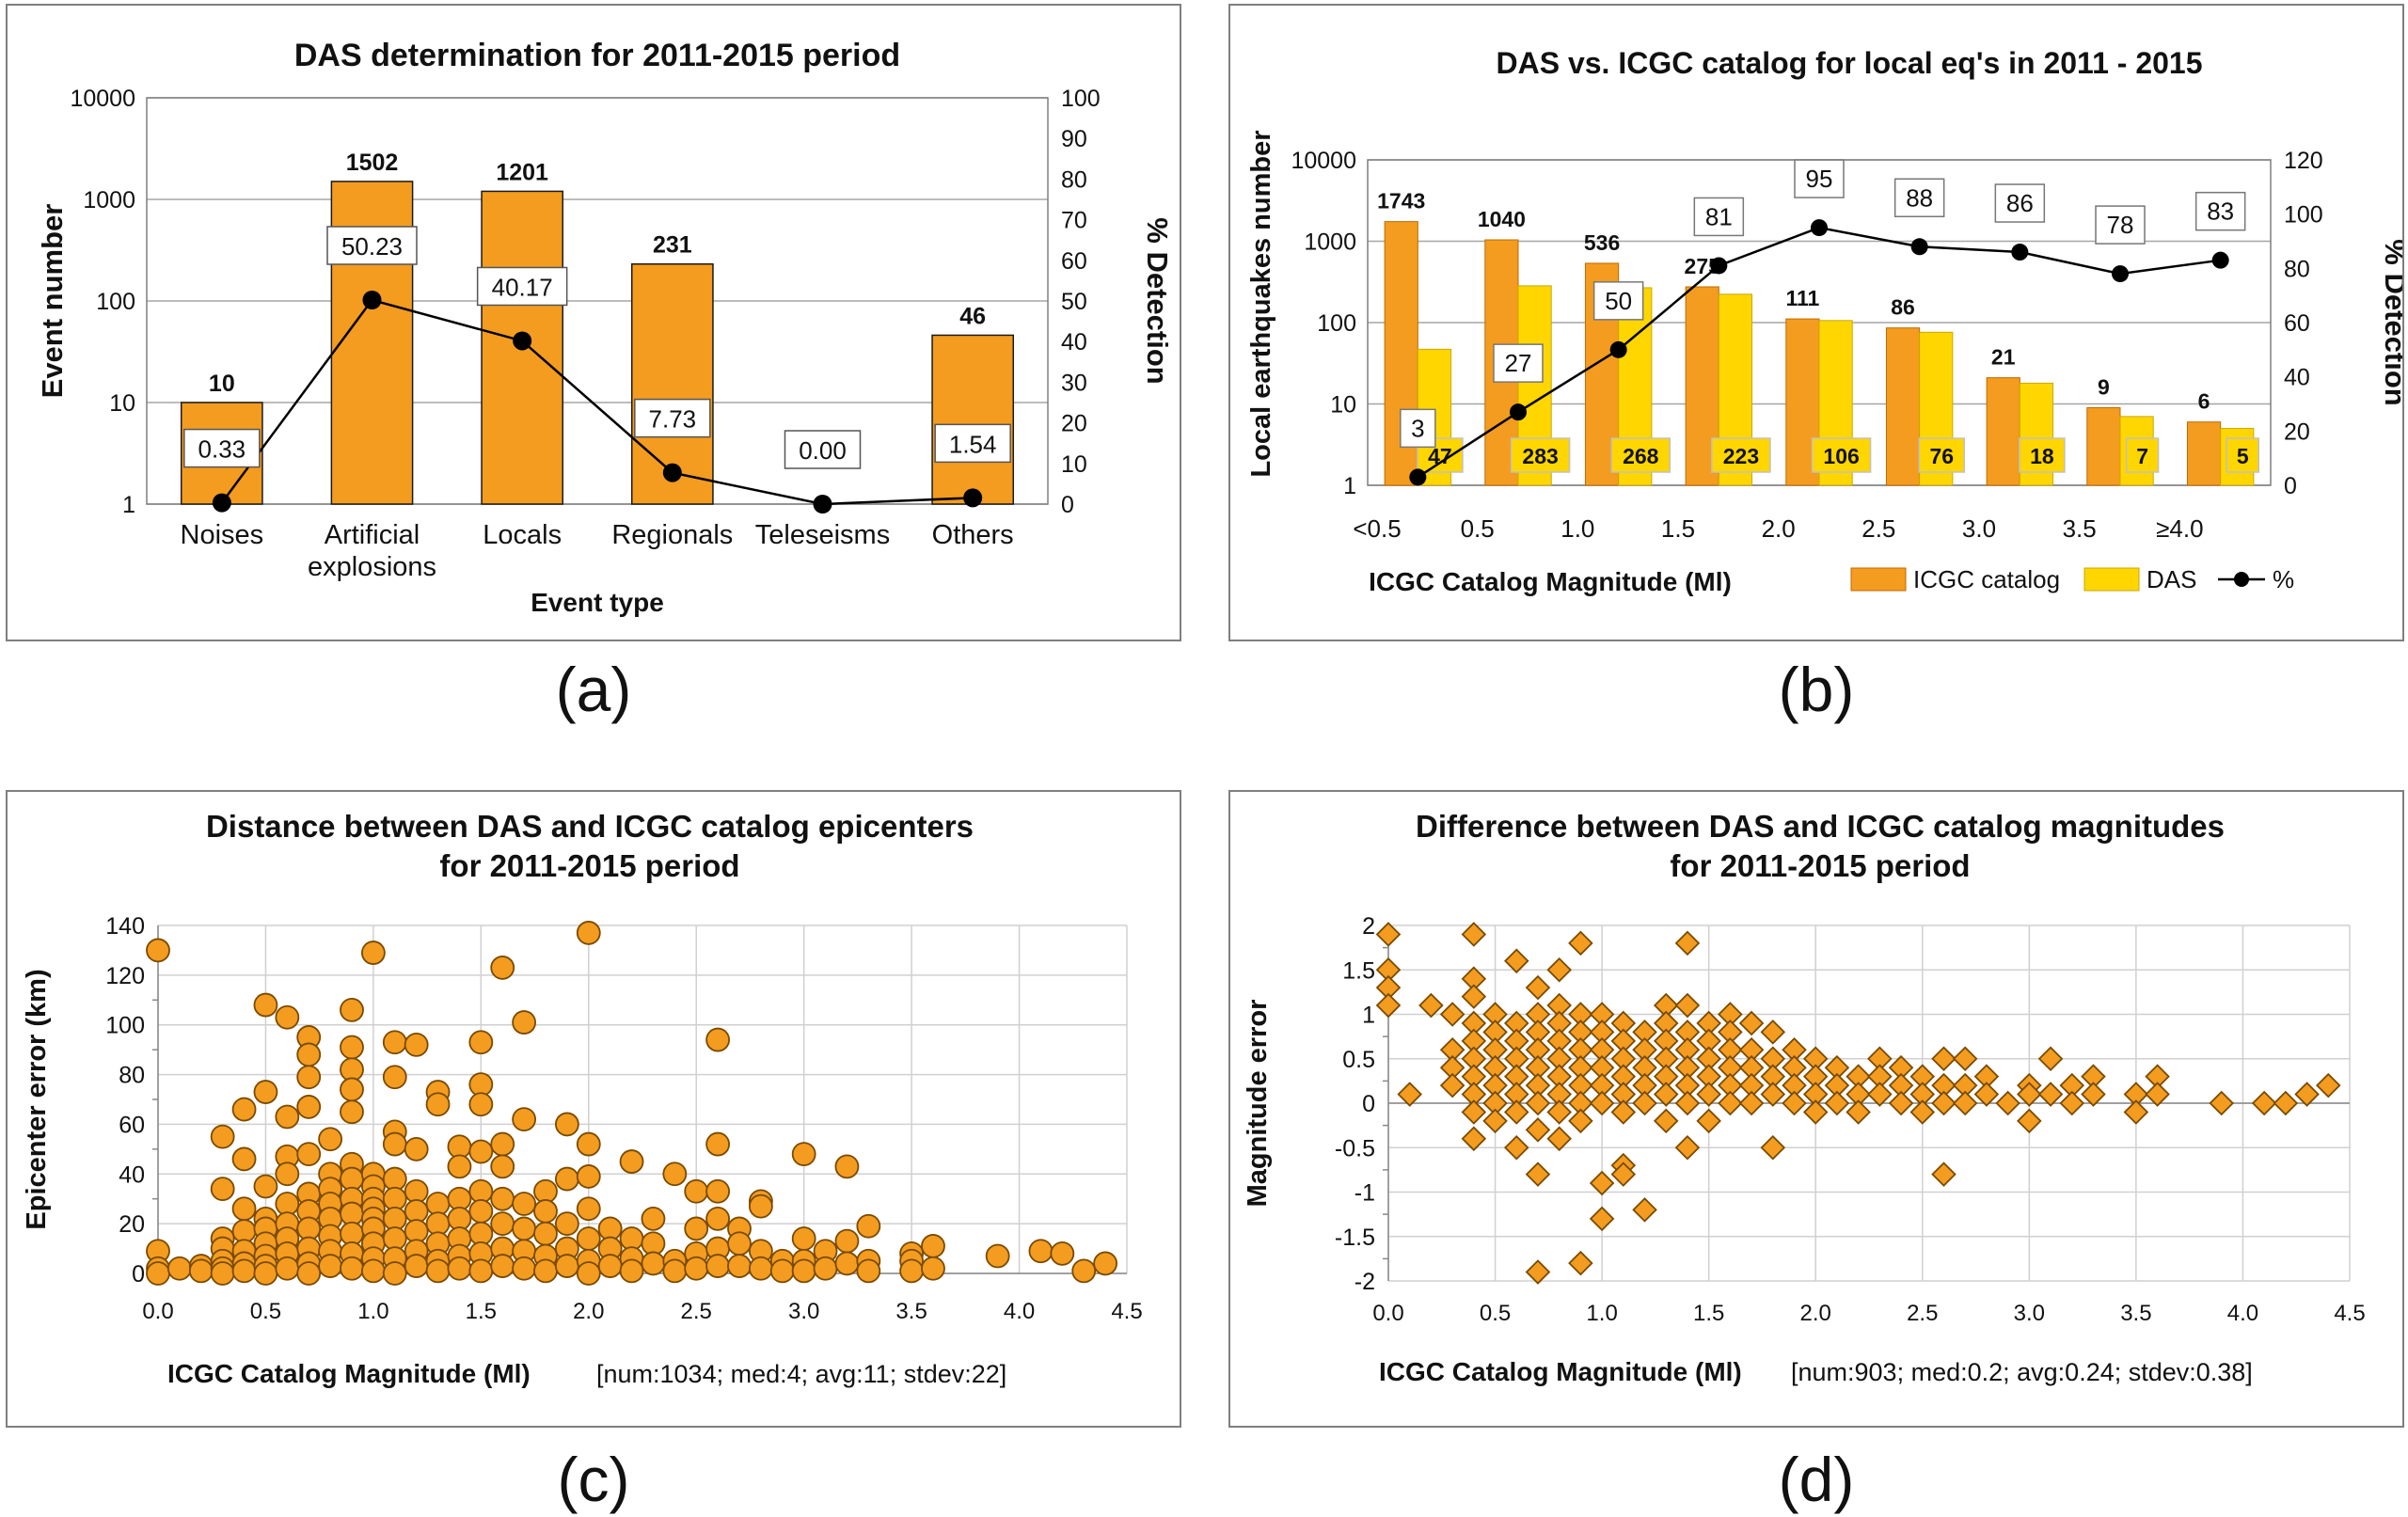 The height and width of the screenshot is (1517, 2408). Describe the element at coordinates (1495, 1313) in the screenshot. I see `x-tick-label: 0.5` at that location.